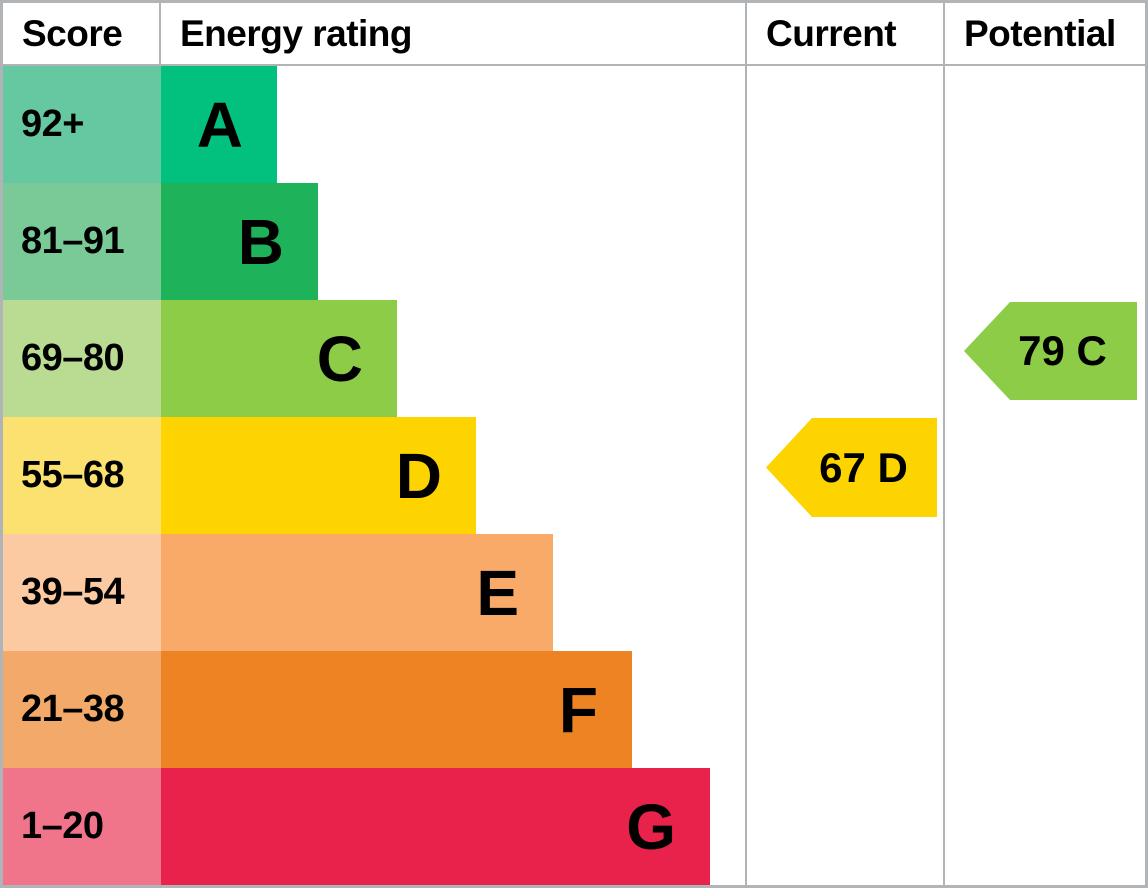  Describe the element at coordinates (1045, 241) in the screenshot. I see `potential-column-cell-b` at that location.